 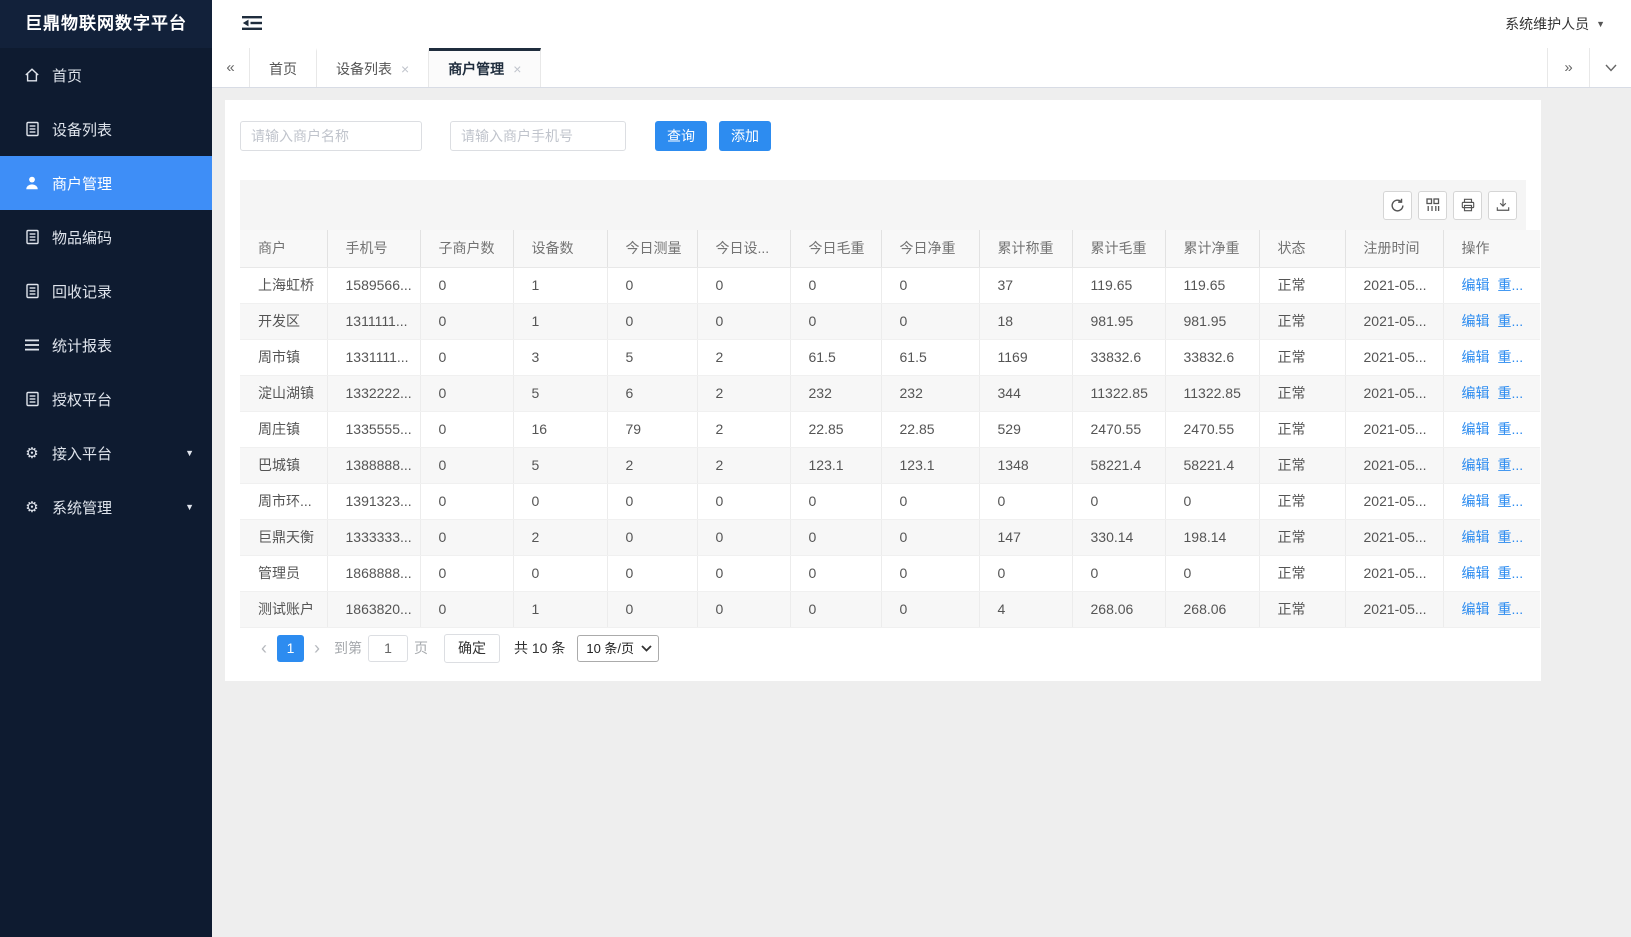 I want to click on caret-down-icon: ▼, so click(x=1600, y=24).